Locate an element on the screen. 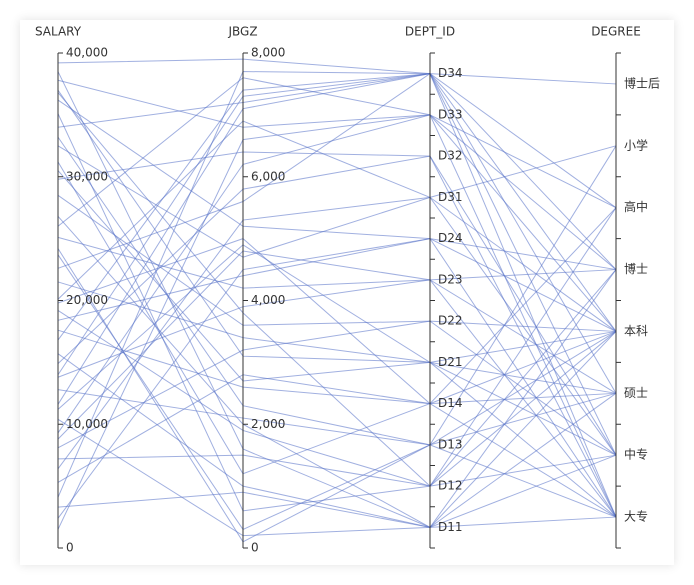  axis-name: SALARY is located at coordinates (58, 32).